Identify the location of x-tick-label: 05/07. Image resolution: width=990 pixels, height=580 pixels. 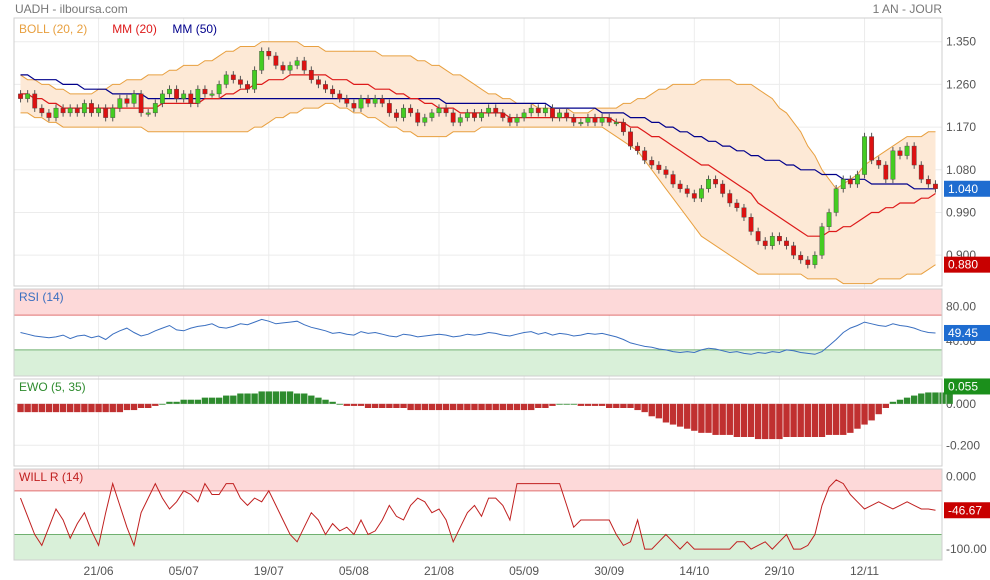
(184, 571).